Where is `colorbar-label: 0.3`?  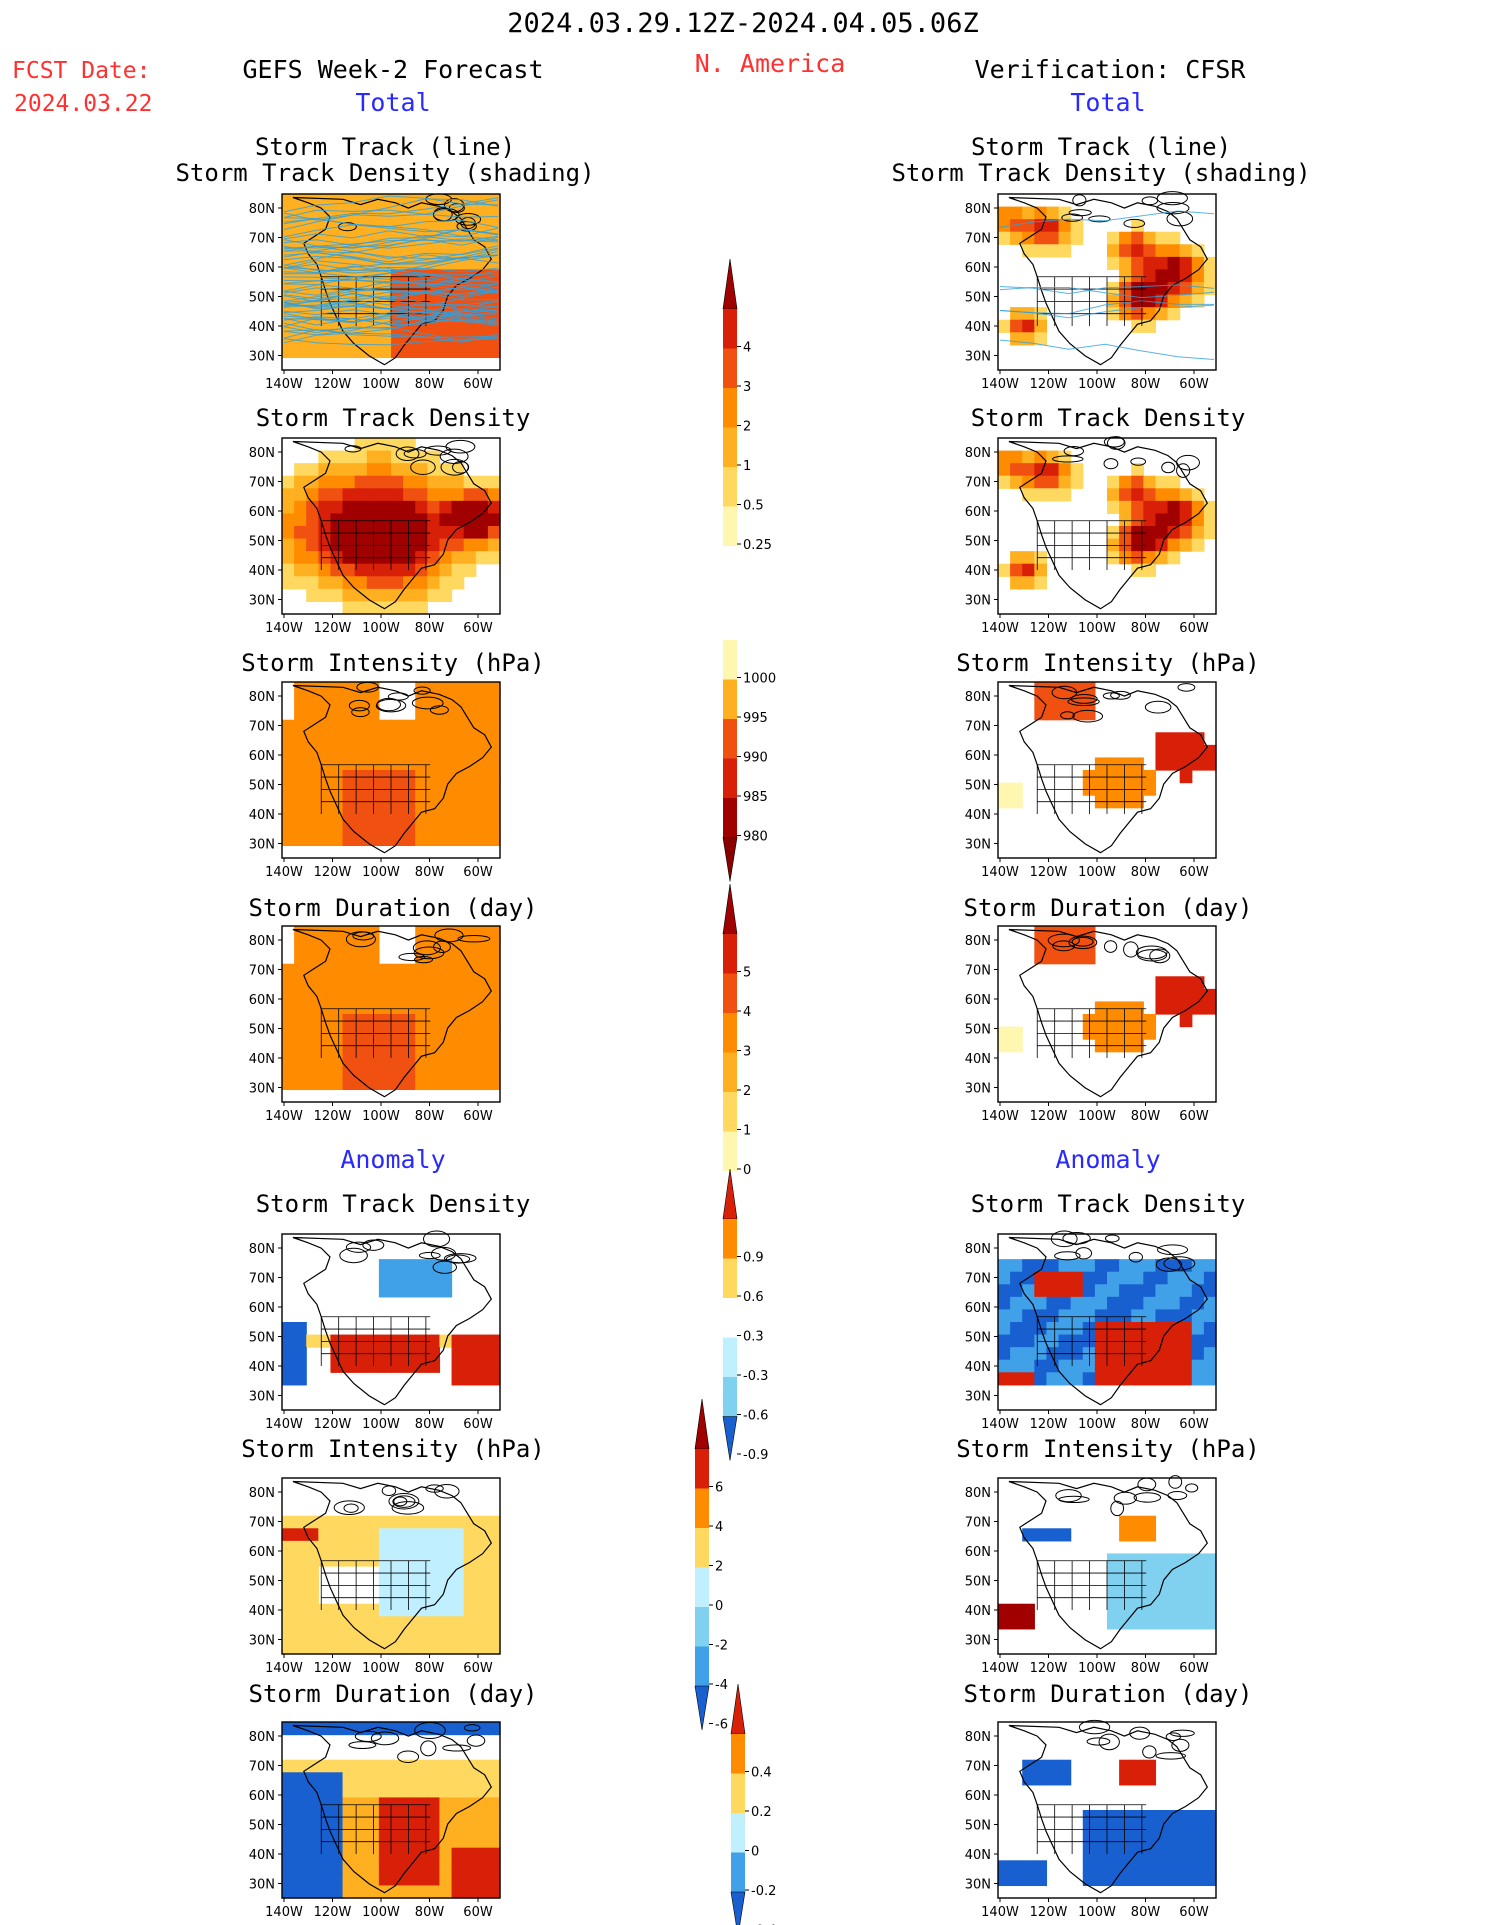 colorbar-label: 0.3 is located at coordinates (753, 1337).